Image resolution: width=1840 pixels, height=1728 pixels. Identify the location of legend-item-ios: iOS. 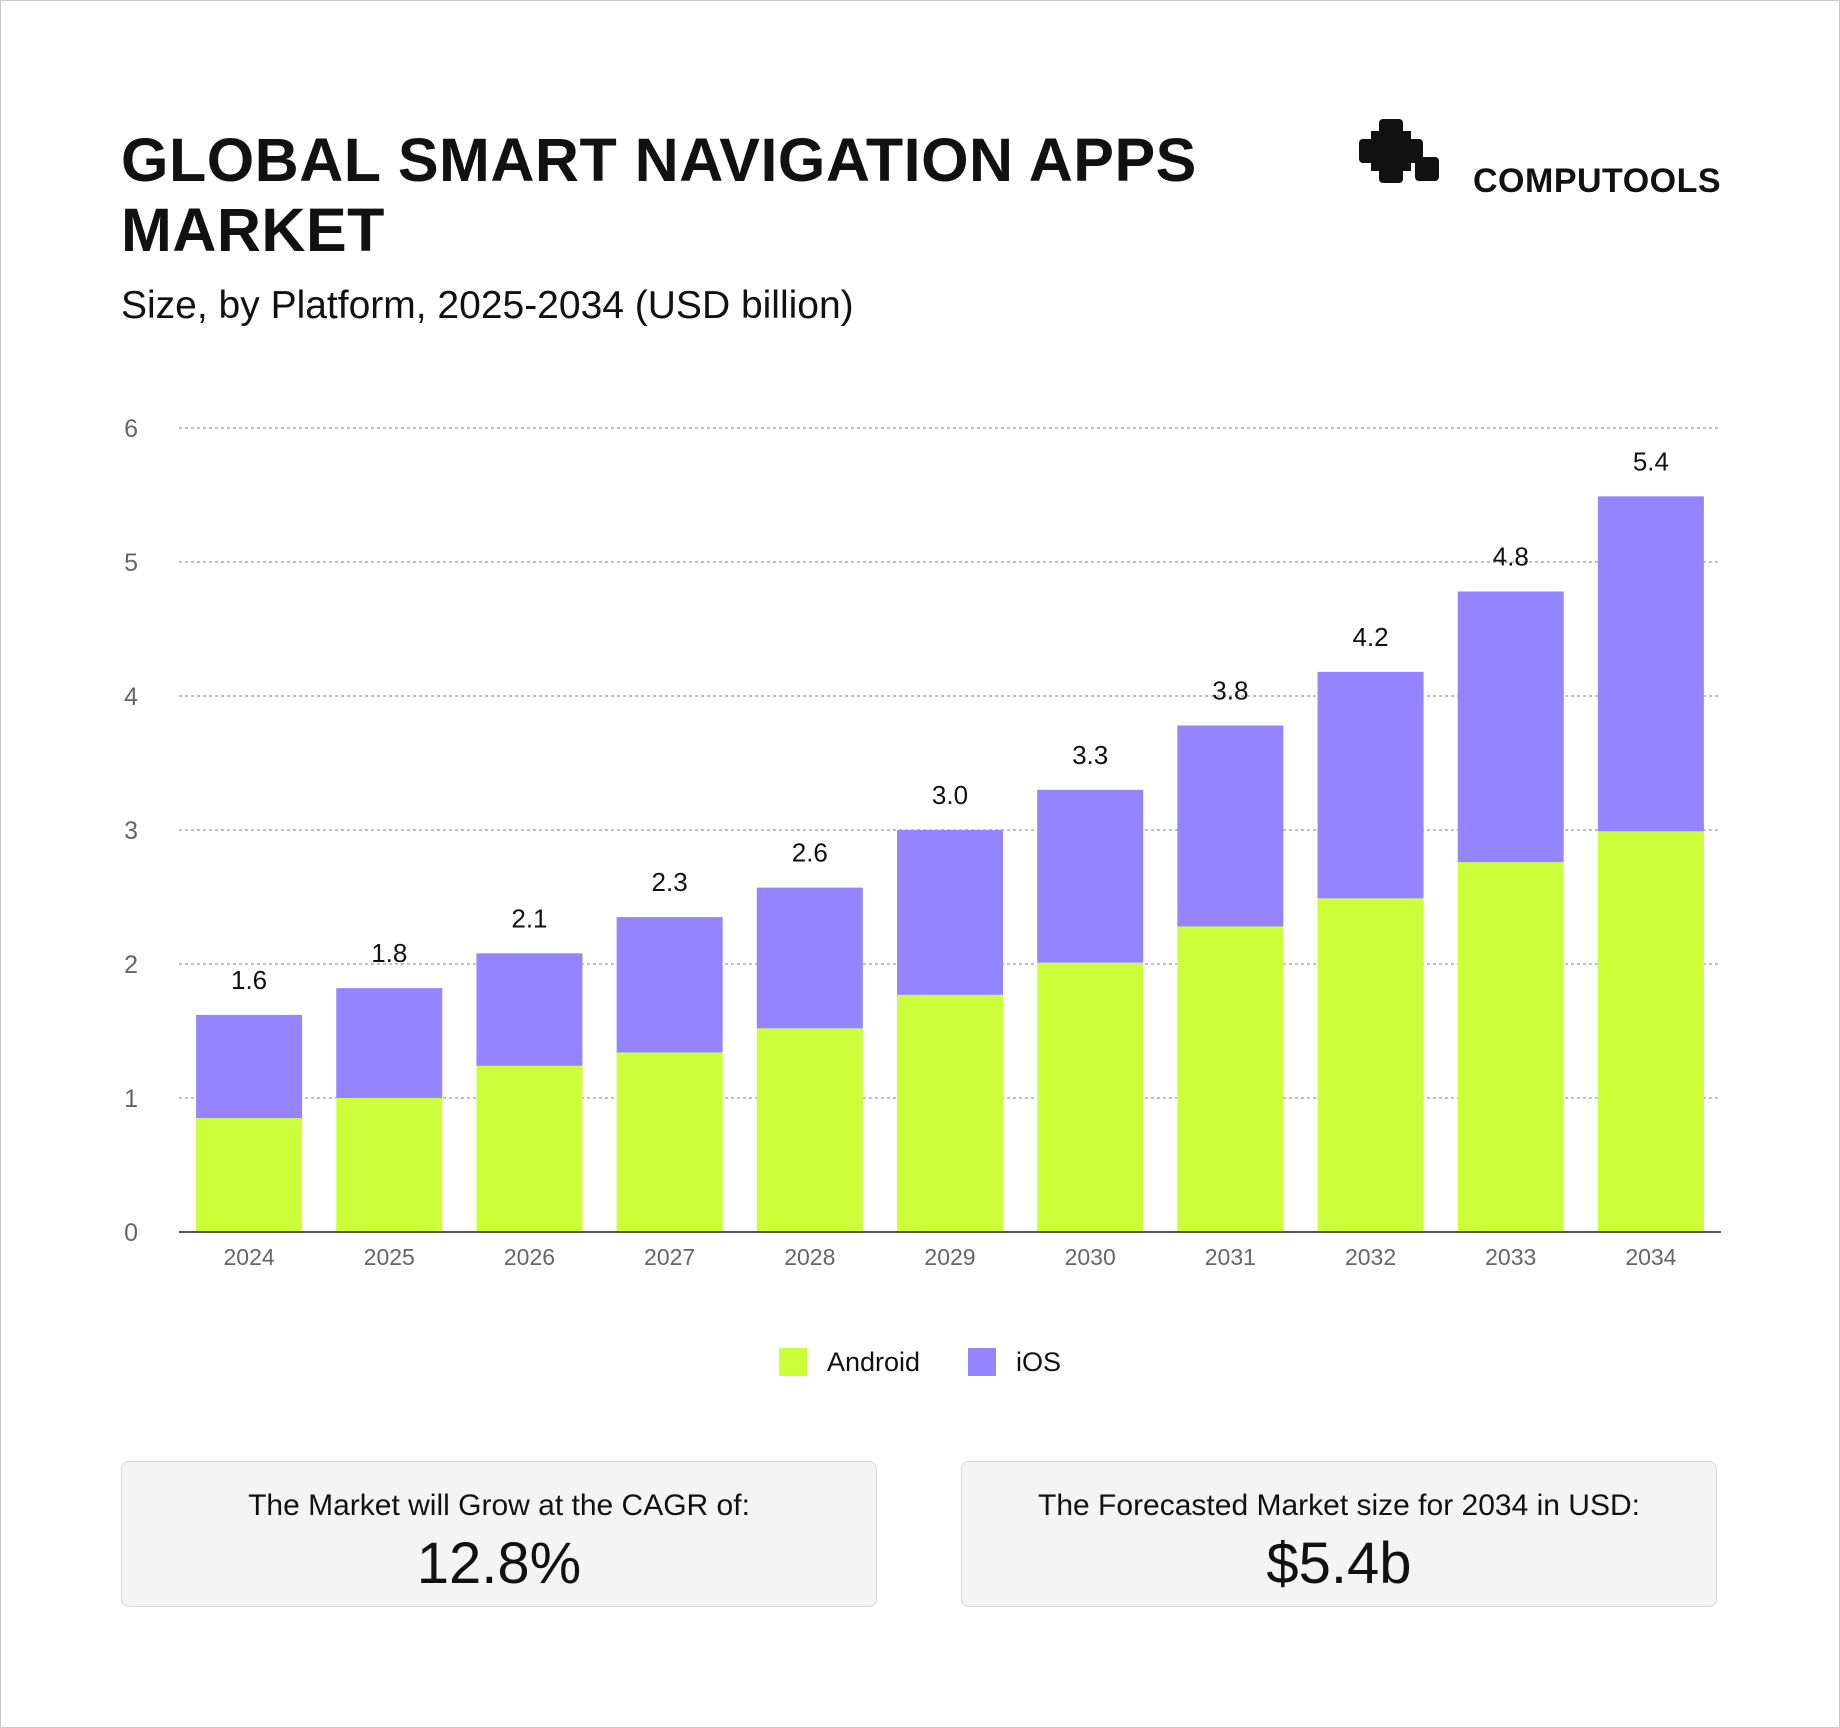
(1014, 1362).